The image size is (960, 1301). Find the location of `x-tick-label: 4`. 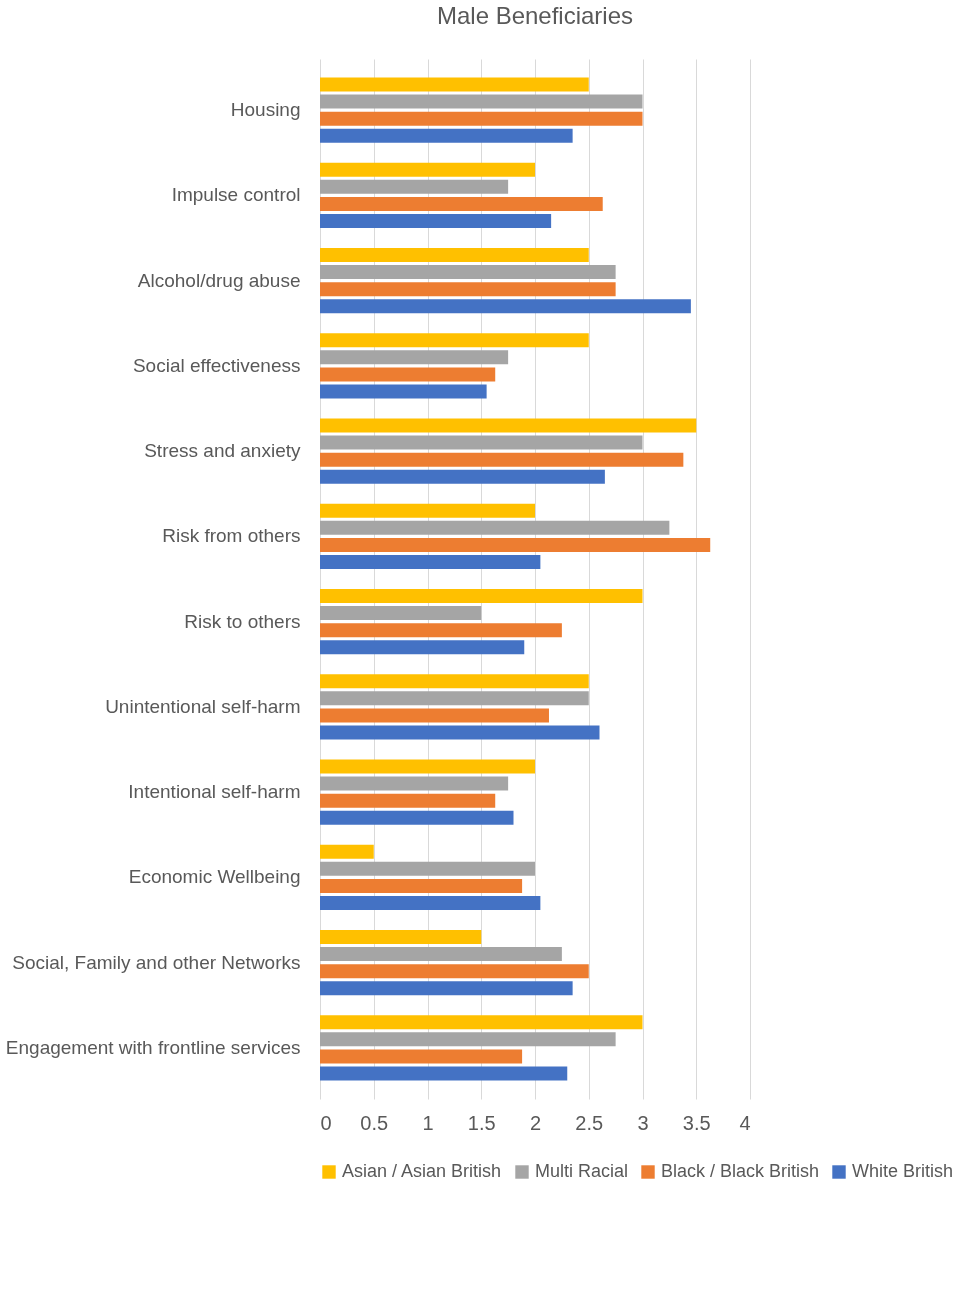

x-tick-label: 4 is located at coordinates (745, 1122).